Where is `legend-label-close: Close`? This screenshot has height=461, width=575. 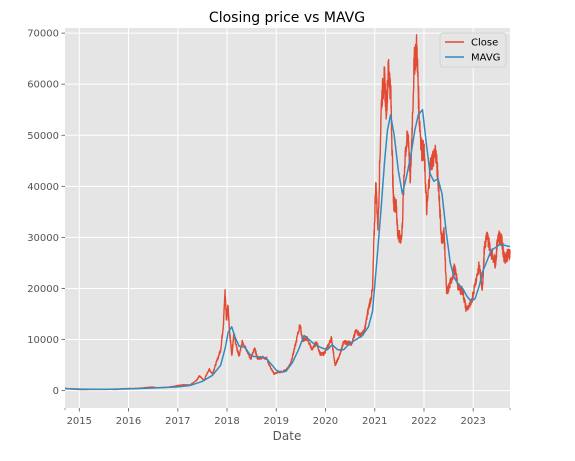 legend-label-close: Close is located at coordinates (484, 43).